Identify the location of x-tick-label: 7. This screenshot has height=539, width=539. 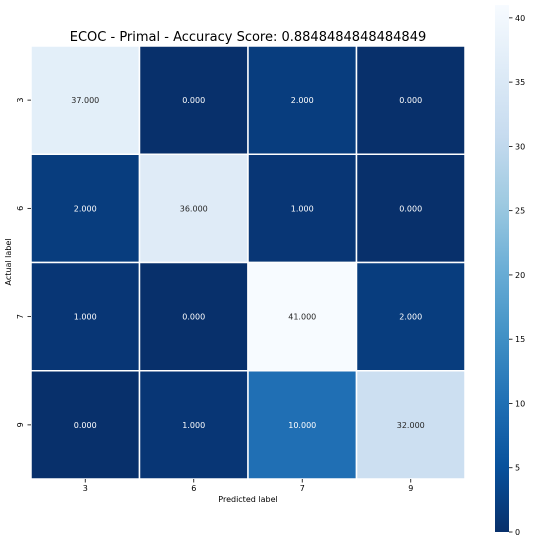
(302, 488).